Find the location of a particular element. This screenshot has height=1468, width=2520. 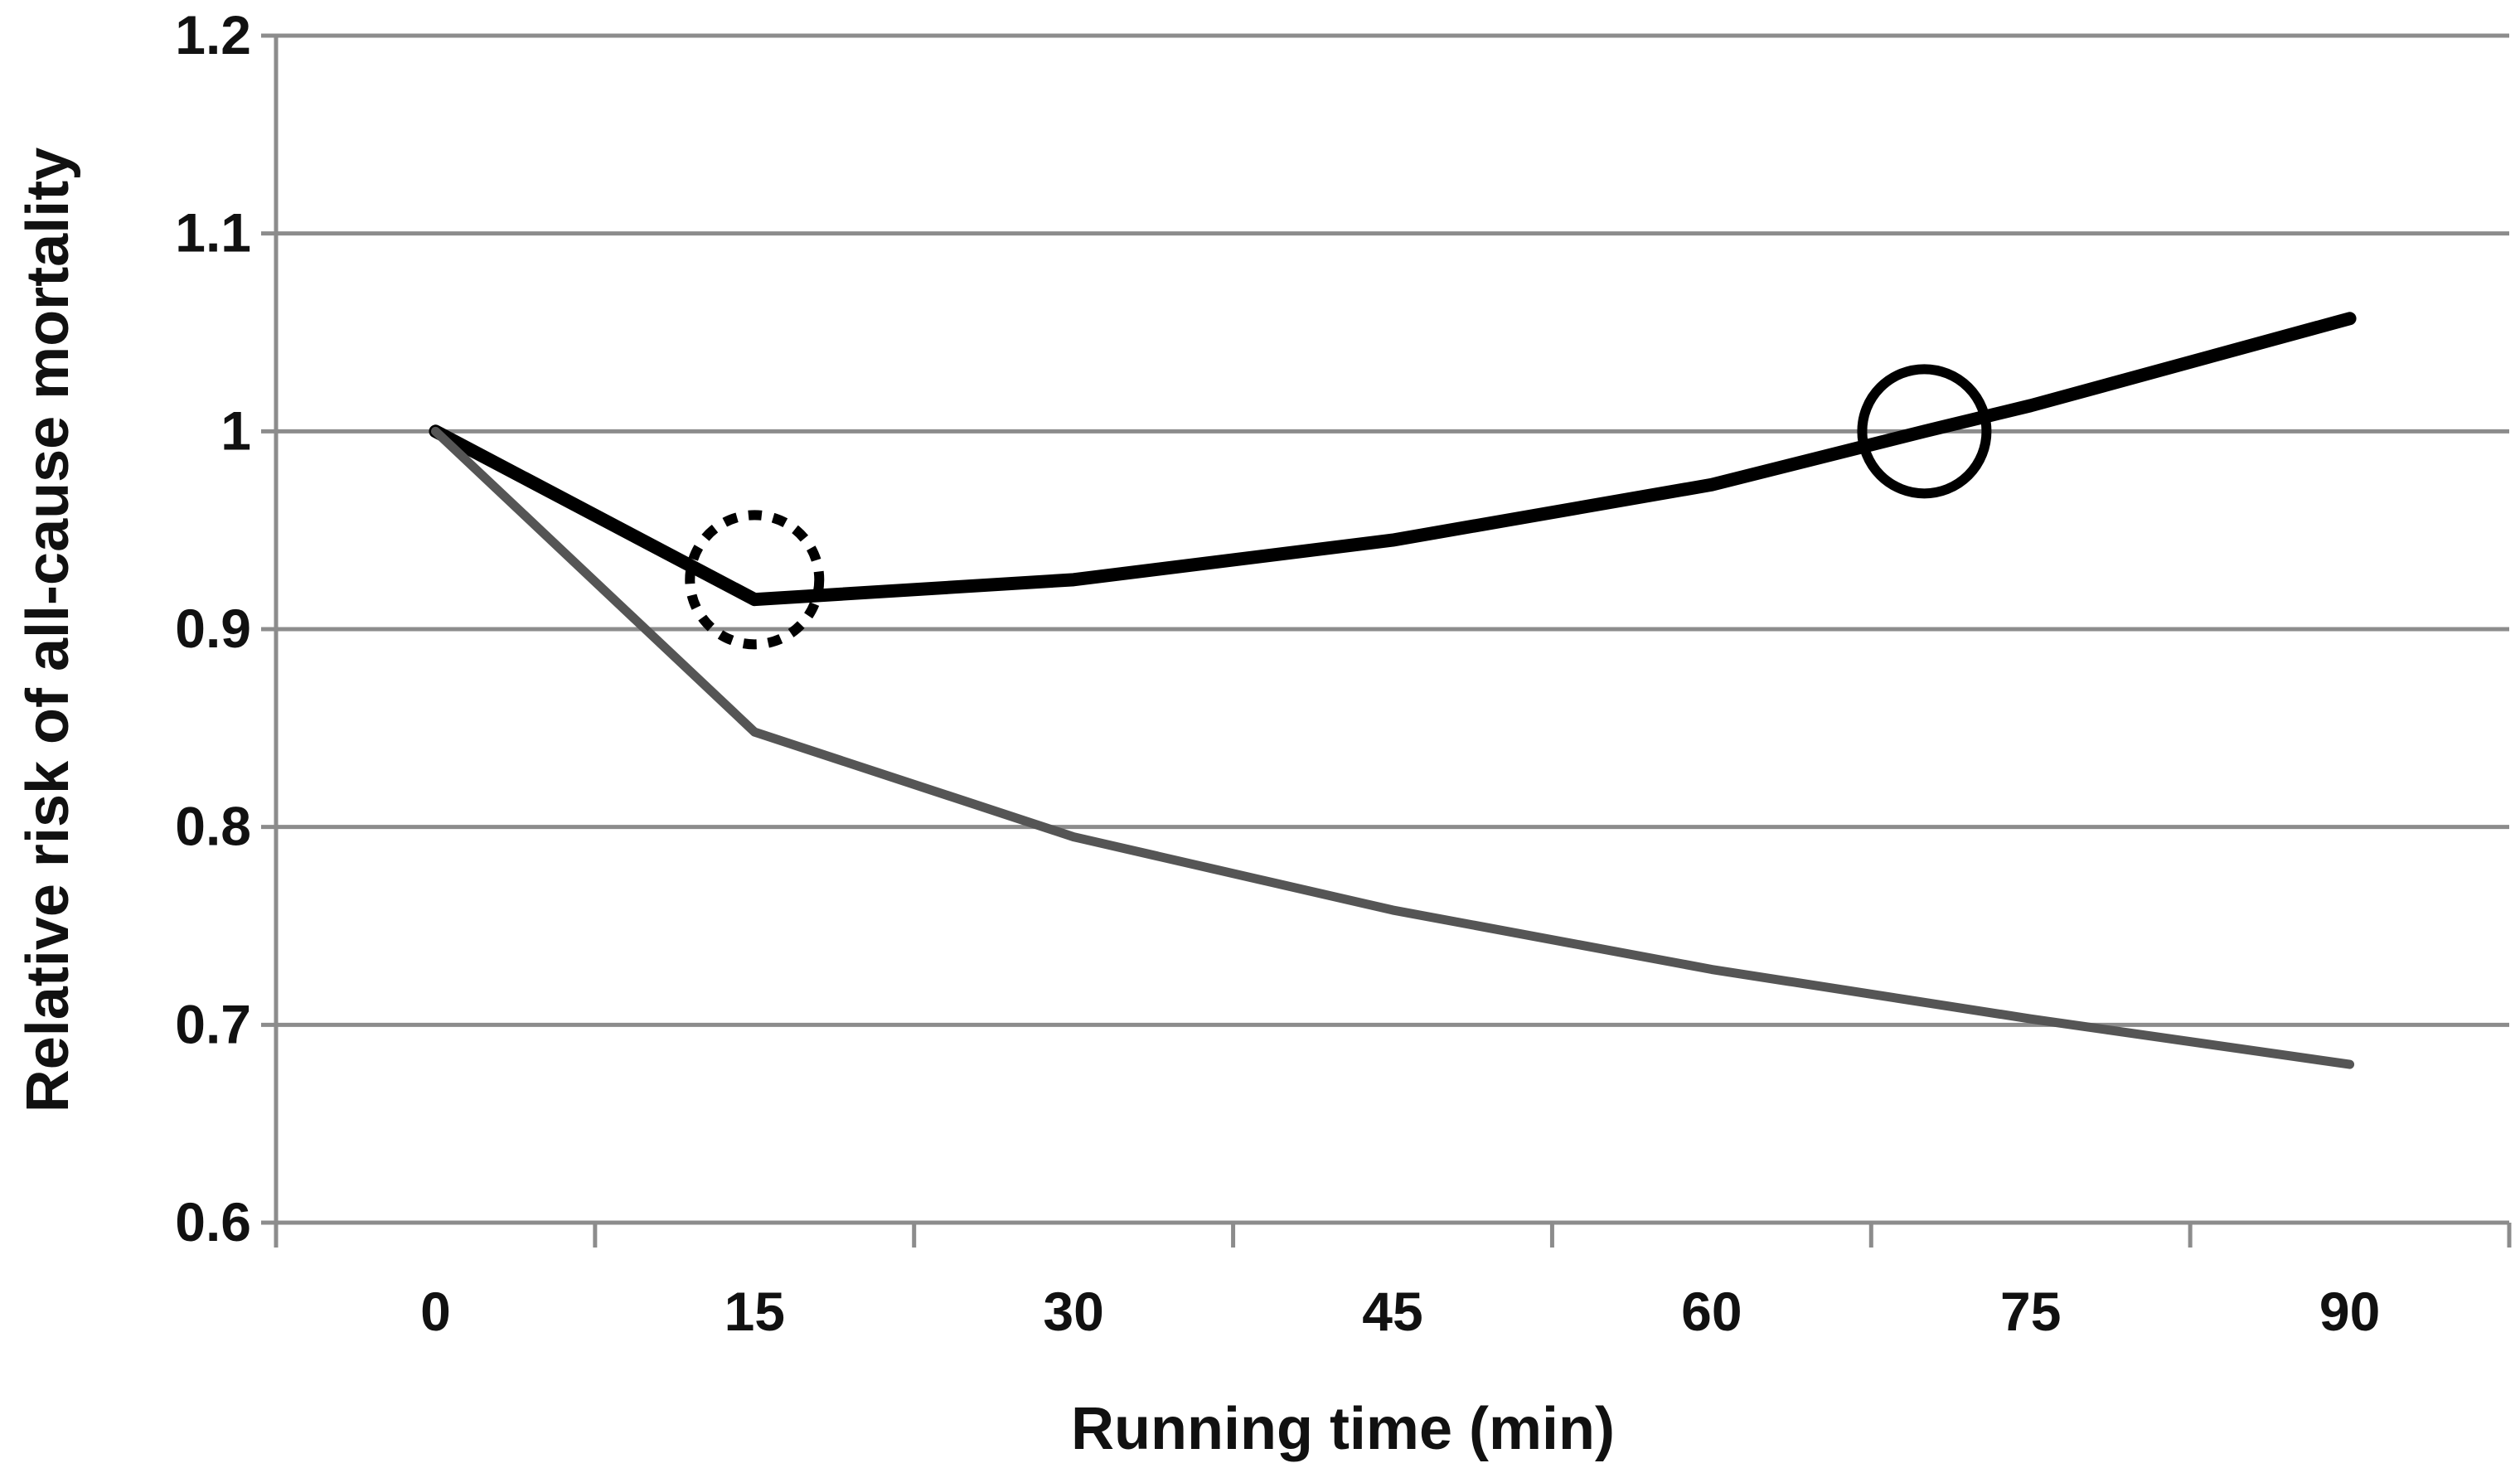

y-tick-label: 1 is located at coordinates (235, 430).